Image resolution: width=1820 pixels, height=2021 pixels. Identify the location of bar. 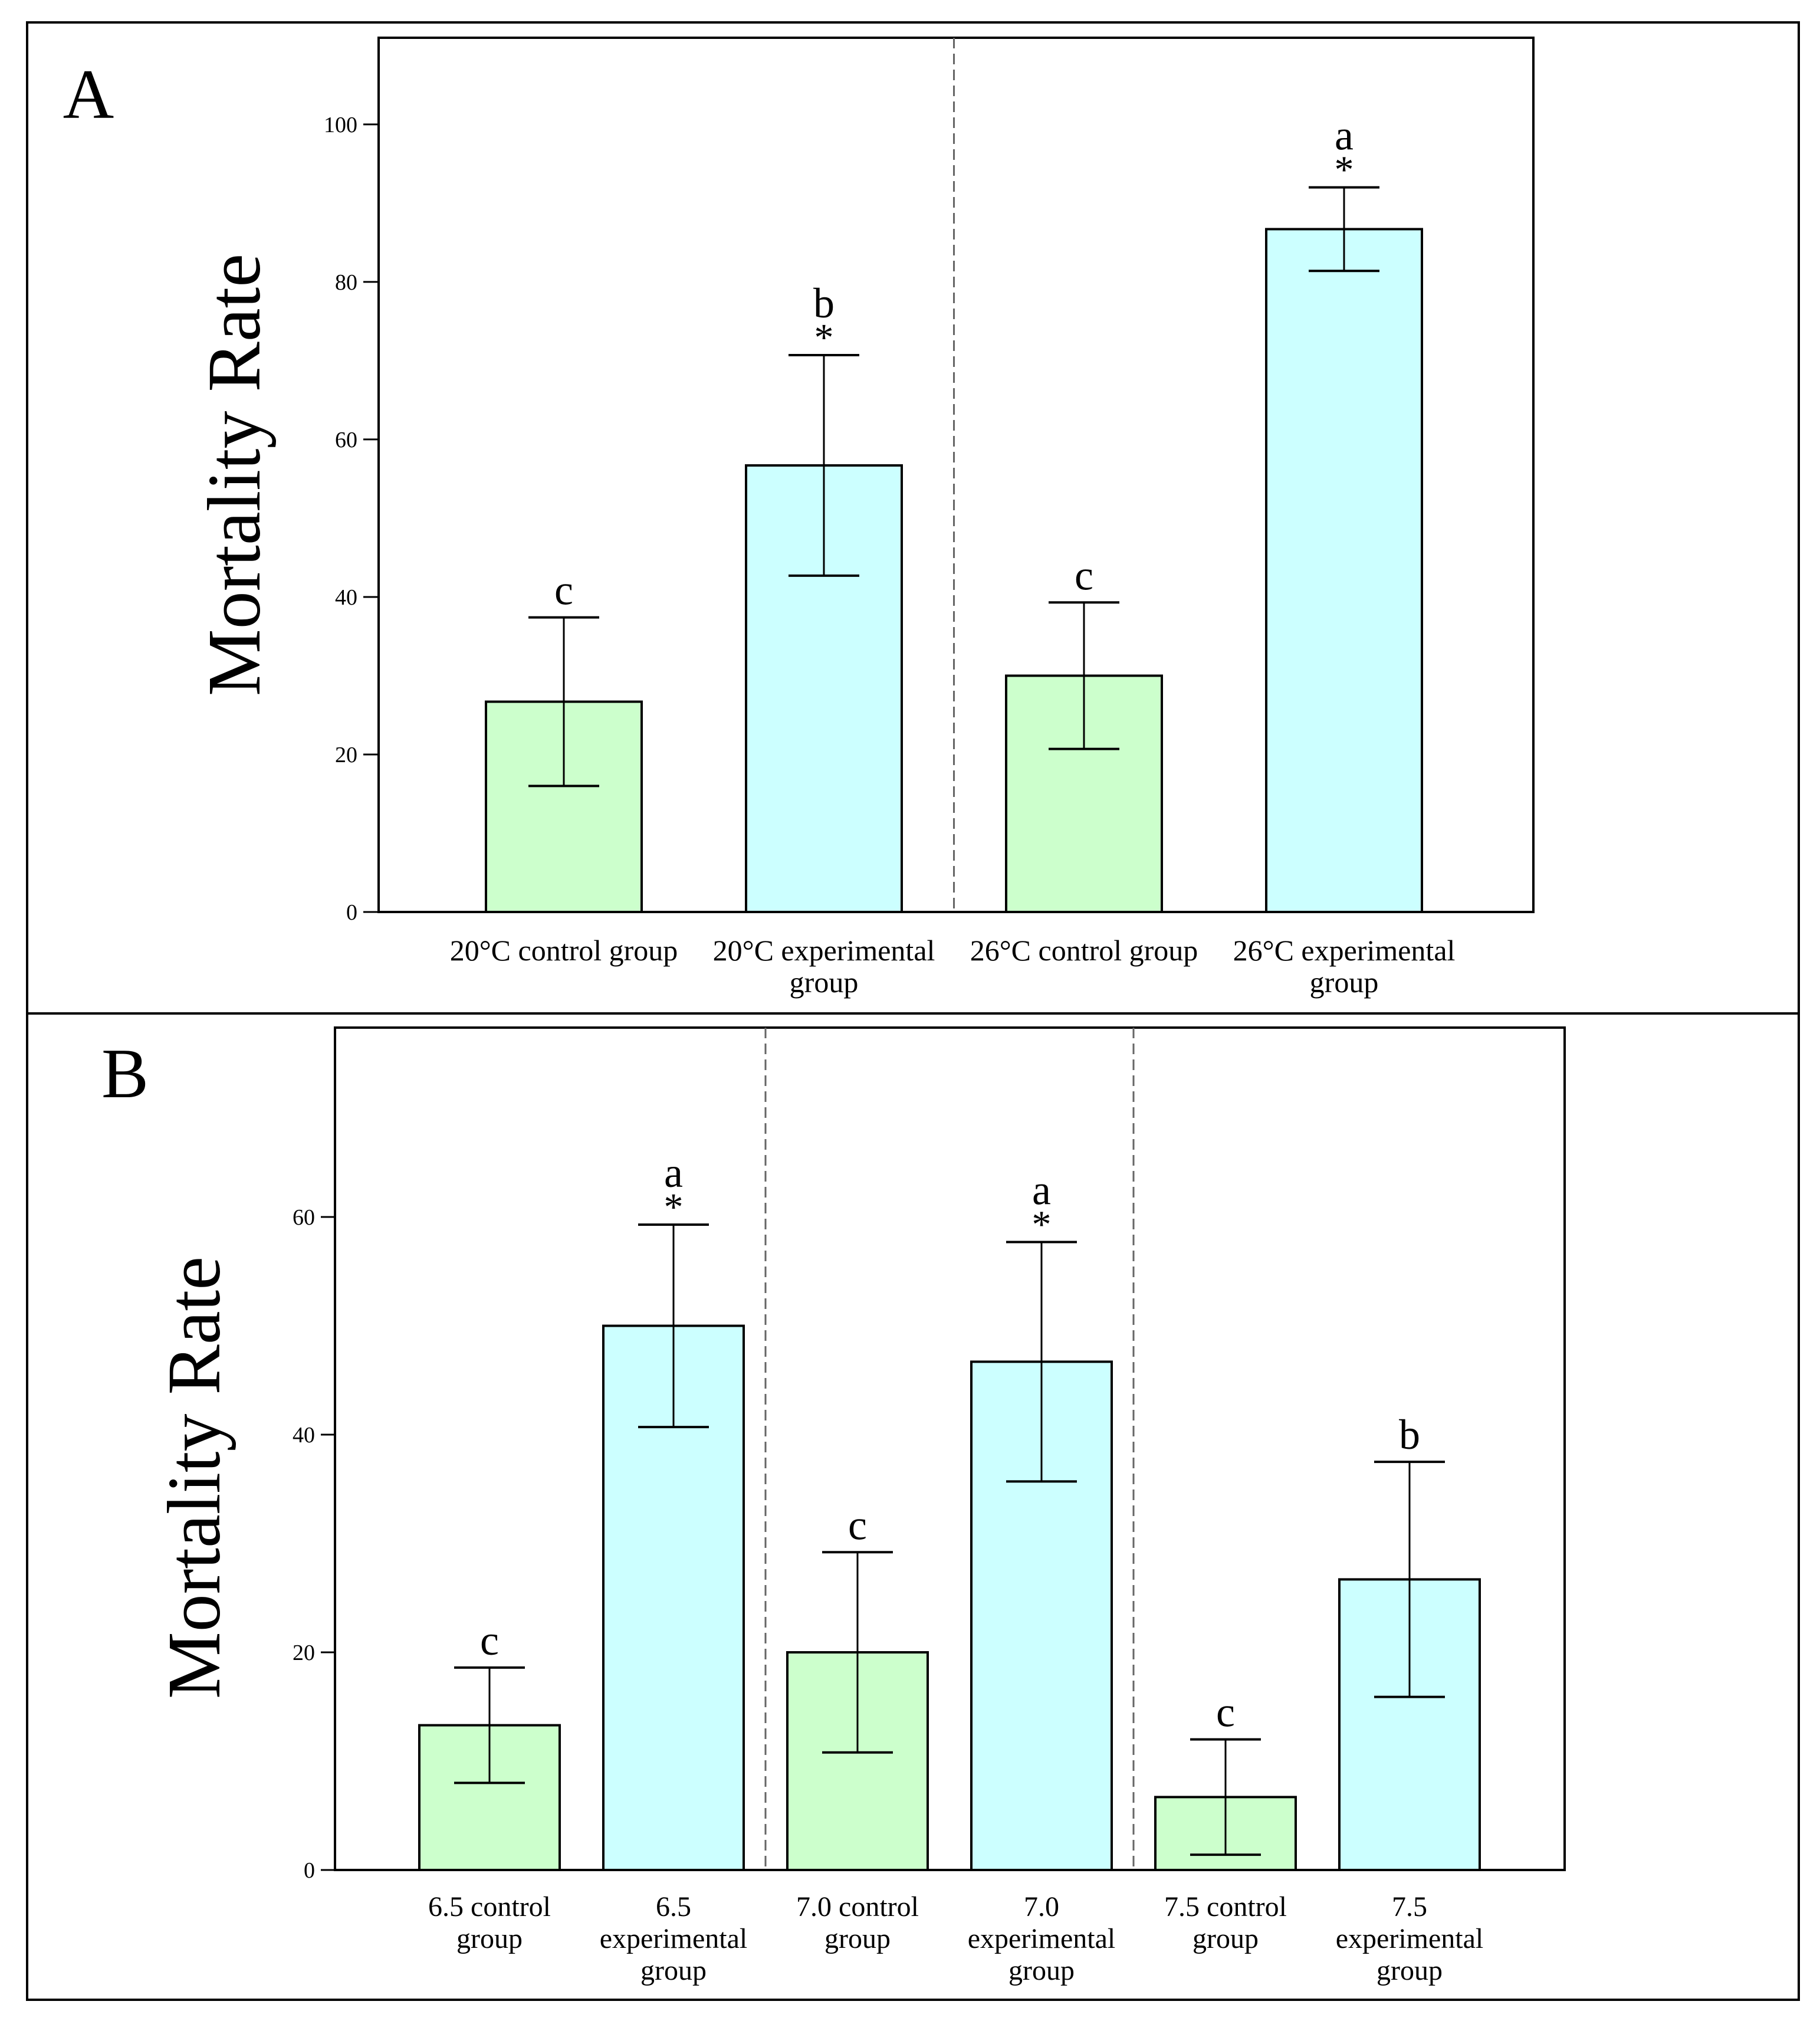
(1344, 570).